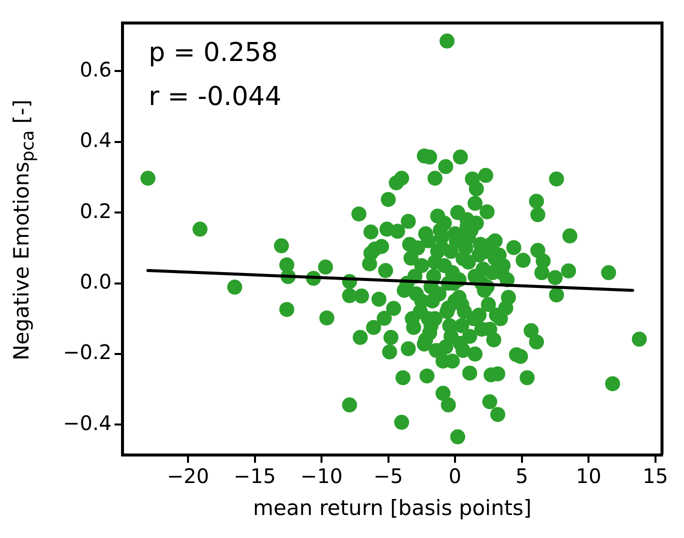  Describe the element at coordinates (455, 476) in the screenshot. I see `x-tick-label: 0` at that location.